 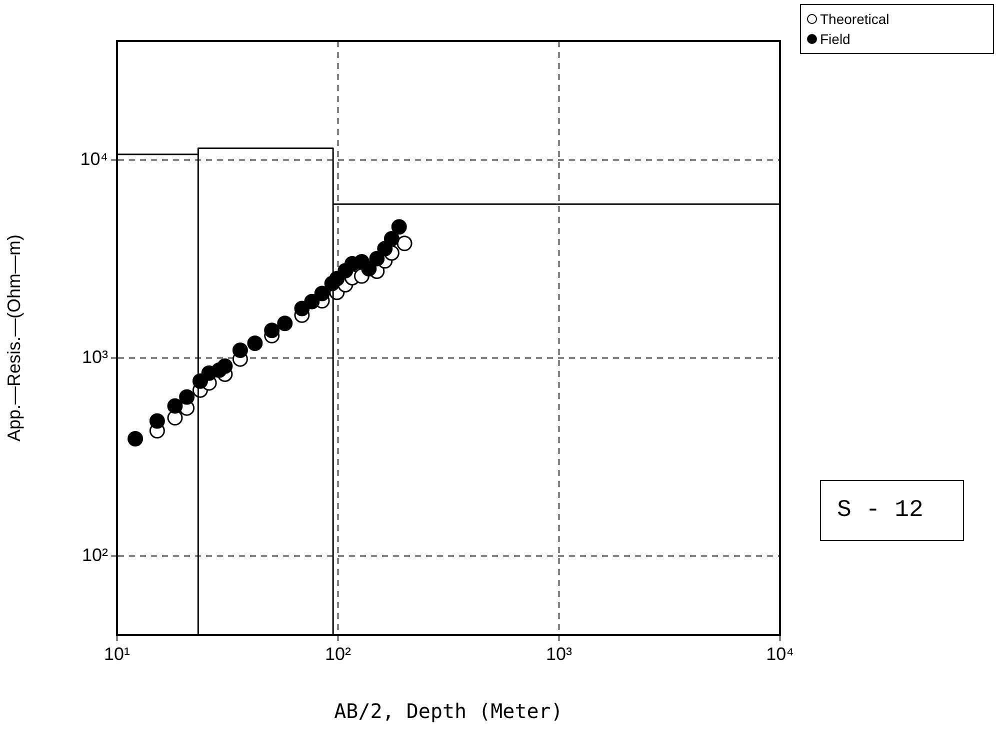 I want to click on x-tick-label: 10⁴, so click(x=780, y=654).